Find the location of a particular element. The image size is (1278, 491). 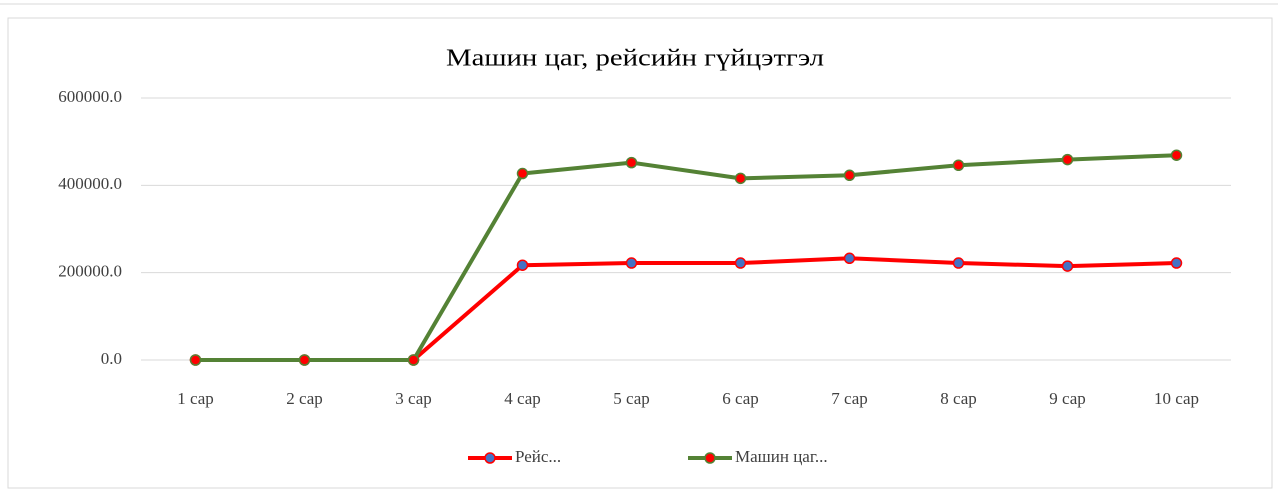

x-tick-label: 9 сар is located at coordinates (1067, 398).